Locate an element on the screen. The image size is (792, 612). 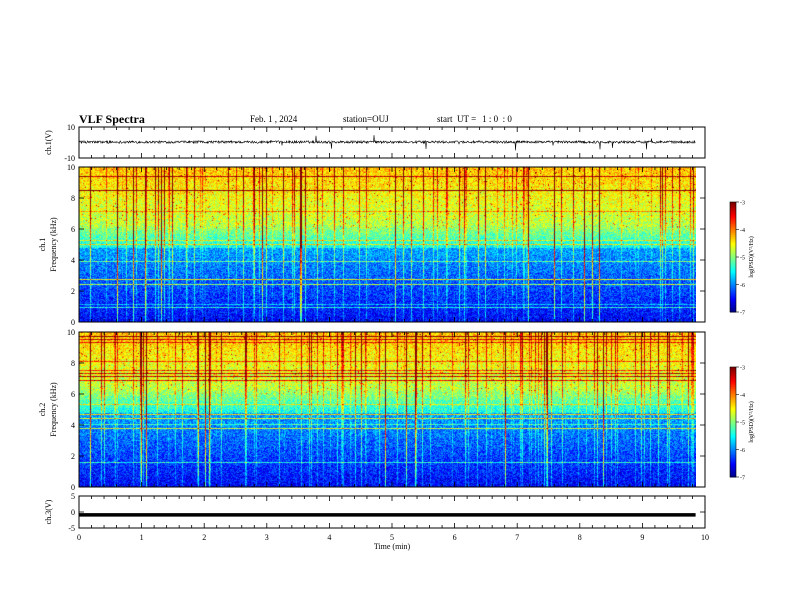
start-time-value: 1 : 0 : 0 is located at coordinates (497, 119).